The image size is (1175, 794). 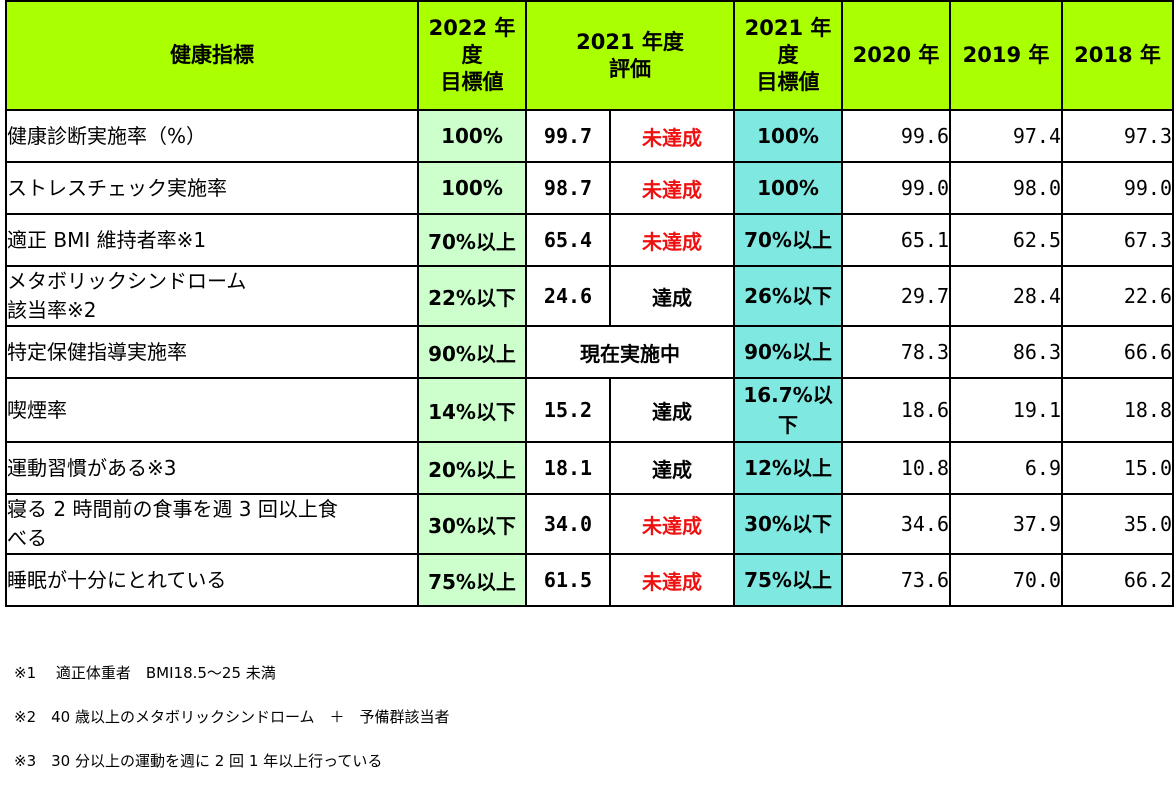 What do you see at coordinates (212, 240) in the screenshot?
I see `row-label: 適正 BMI 維持者率※1` at bounding box center [212, 240].